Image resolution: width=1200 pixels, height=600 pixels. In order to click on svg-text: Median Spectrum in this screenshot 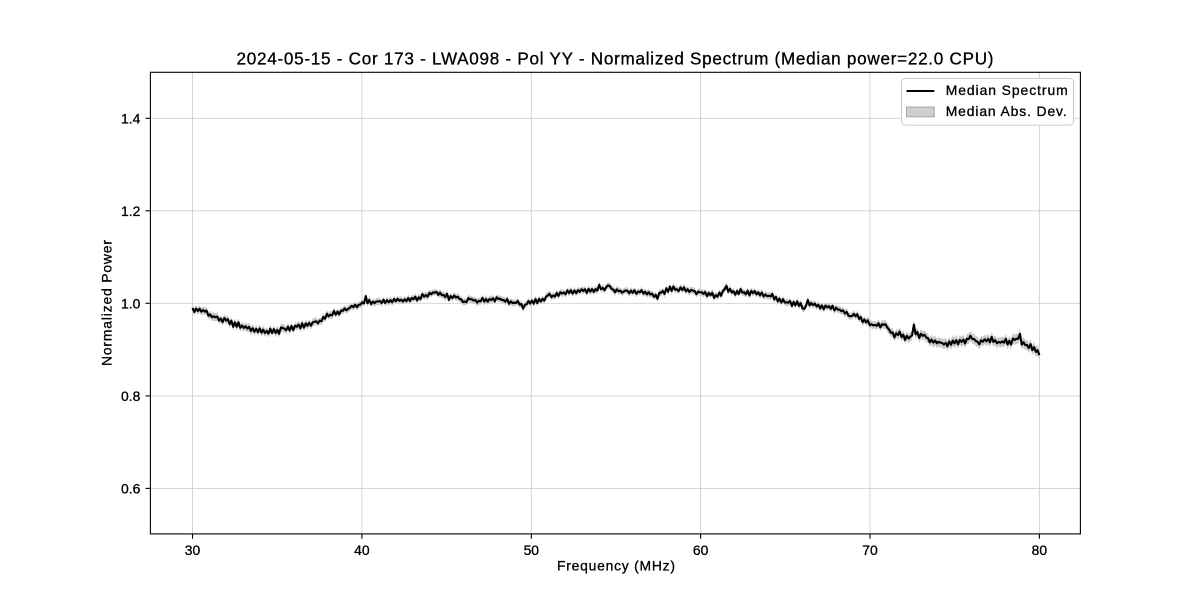, I will do `click(1007, 90)`.